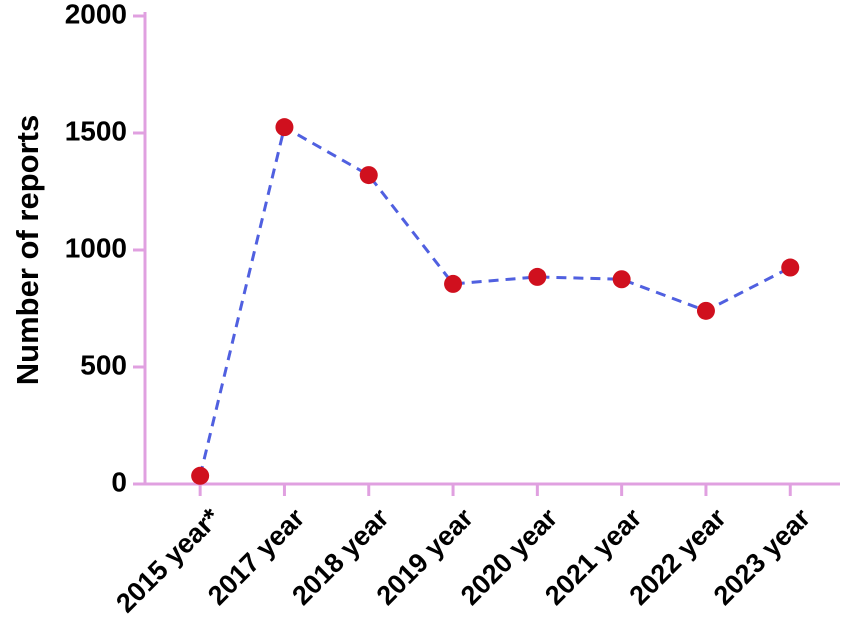 The width and height of the screenshot is (852, 634). What do you see at coordinates (96, 130) in the screenshot?
I see `y-tick-label: 1500` at bounding box center [96, 130].